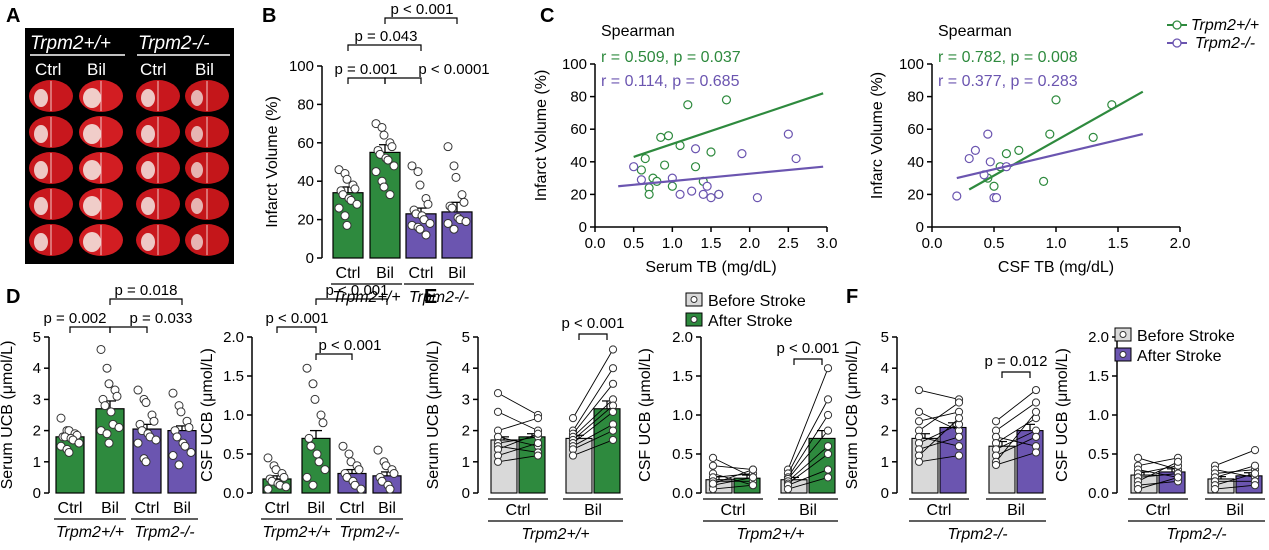 The width and height of the screenshot is (1269, 550). Describe the element at coordinates (852, 297) in the screenshot. I see `panel-label-f: F` at that location.